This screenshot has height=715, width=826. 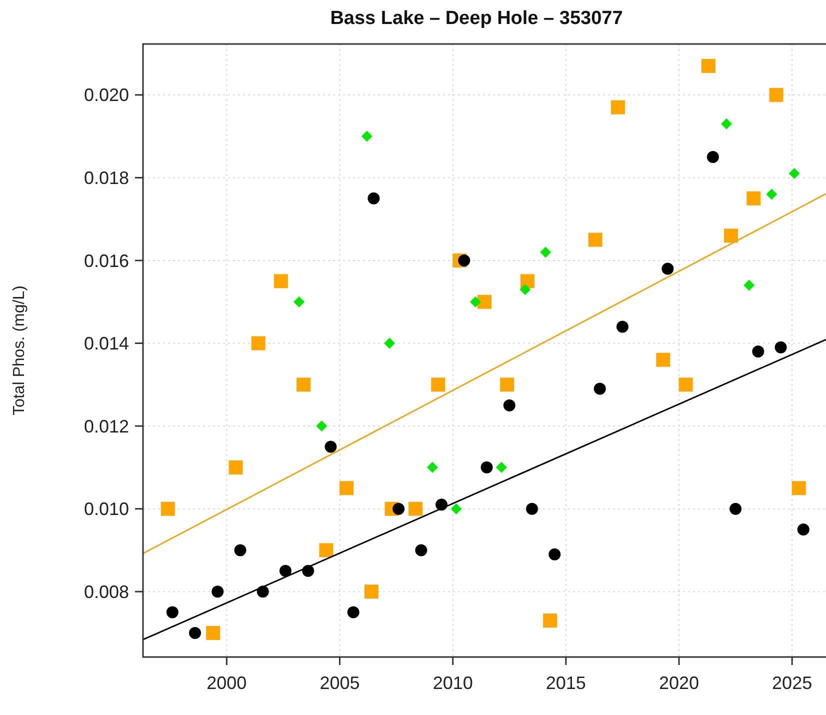 I want to click on x-tick-label: 2020, so click(x=679, y=683).